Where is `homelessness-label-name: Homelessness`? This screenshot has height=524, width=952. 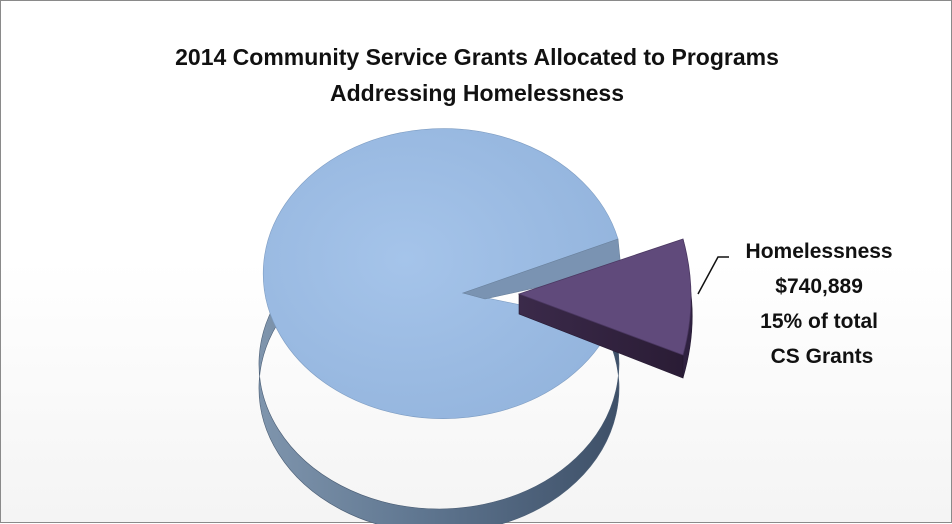 homelessness-label-name: Homelessness is located at coordinates (819, 251).